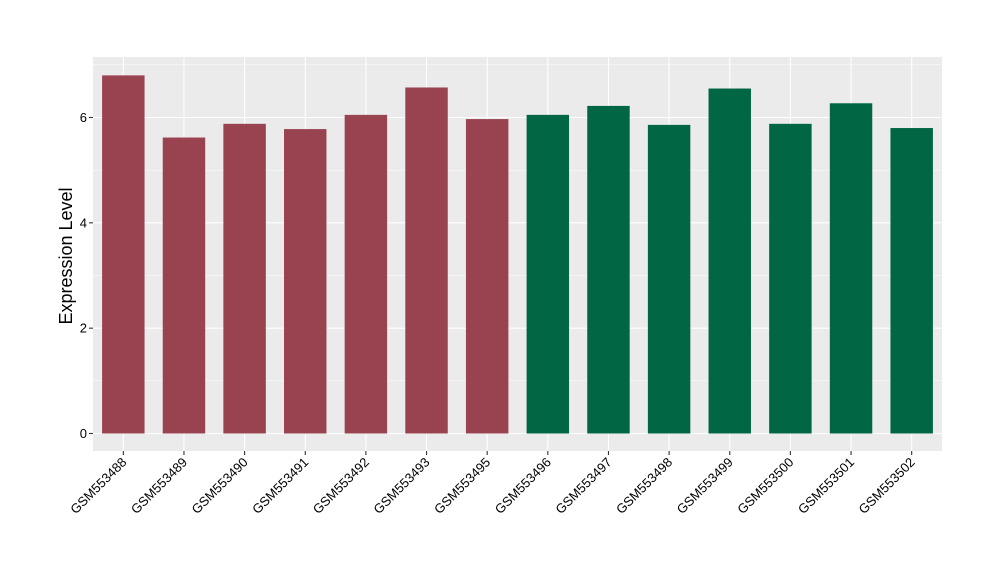 The image size is (1000, 585). I want to click on x-tick-label: GSM553498, so click(644, 486).